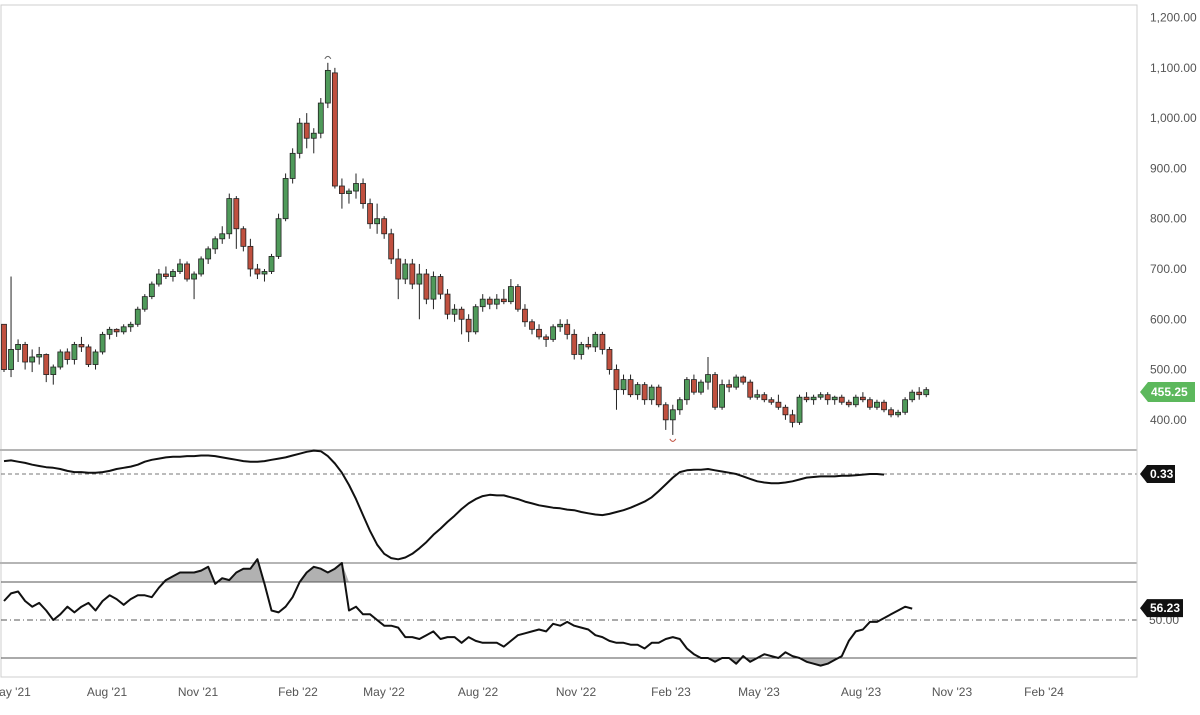  I want to click on x-axis-tick-label: Nov '23, so click(952, 692).